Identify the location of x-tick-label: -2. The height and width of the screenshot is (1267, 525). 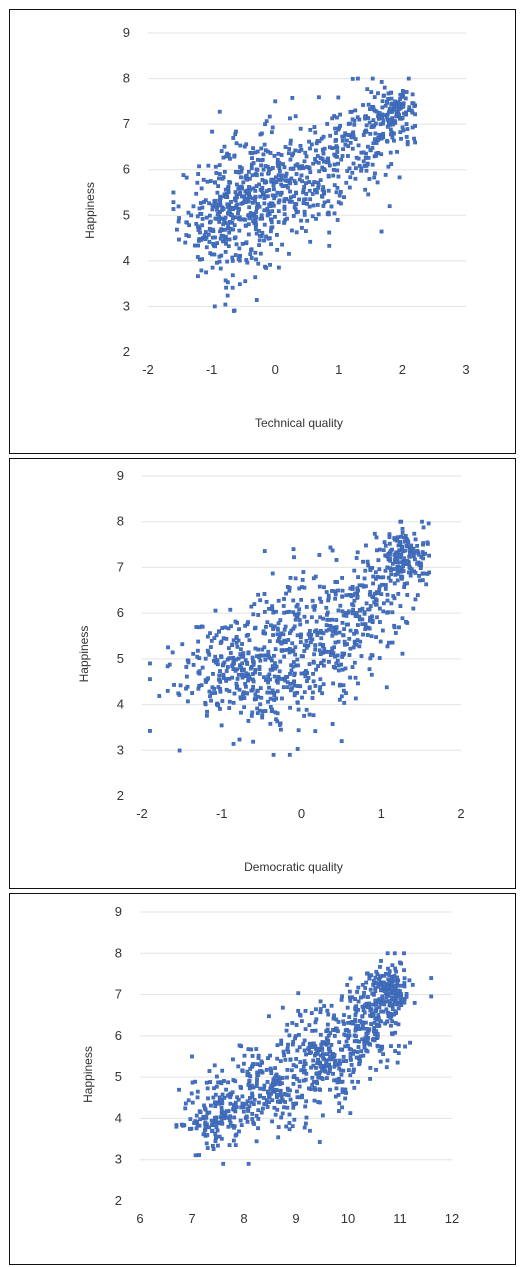
(148, 369).